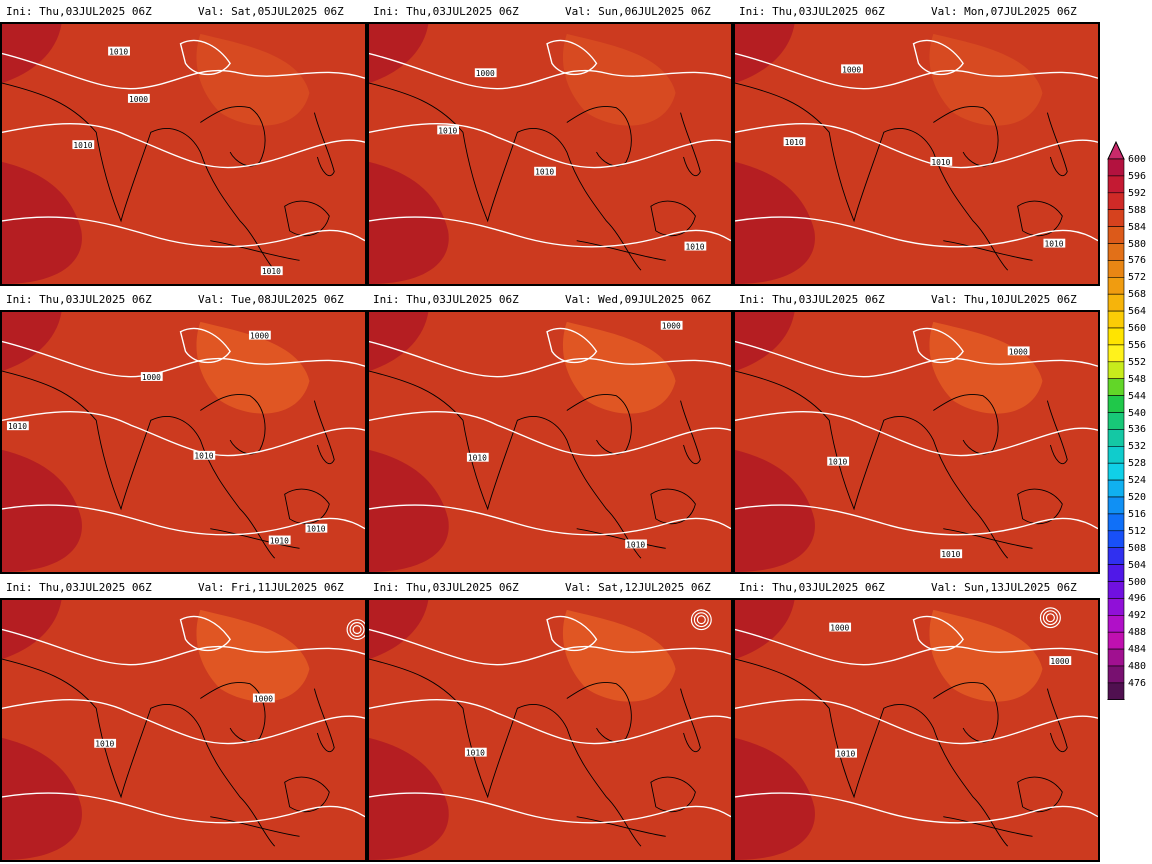 The width and height of the screenshot is (1152, 864). Describe the element at coordinates (1137, 565) in the screenshot. I see `colorbar-level-label: 504` at that location.